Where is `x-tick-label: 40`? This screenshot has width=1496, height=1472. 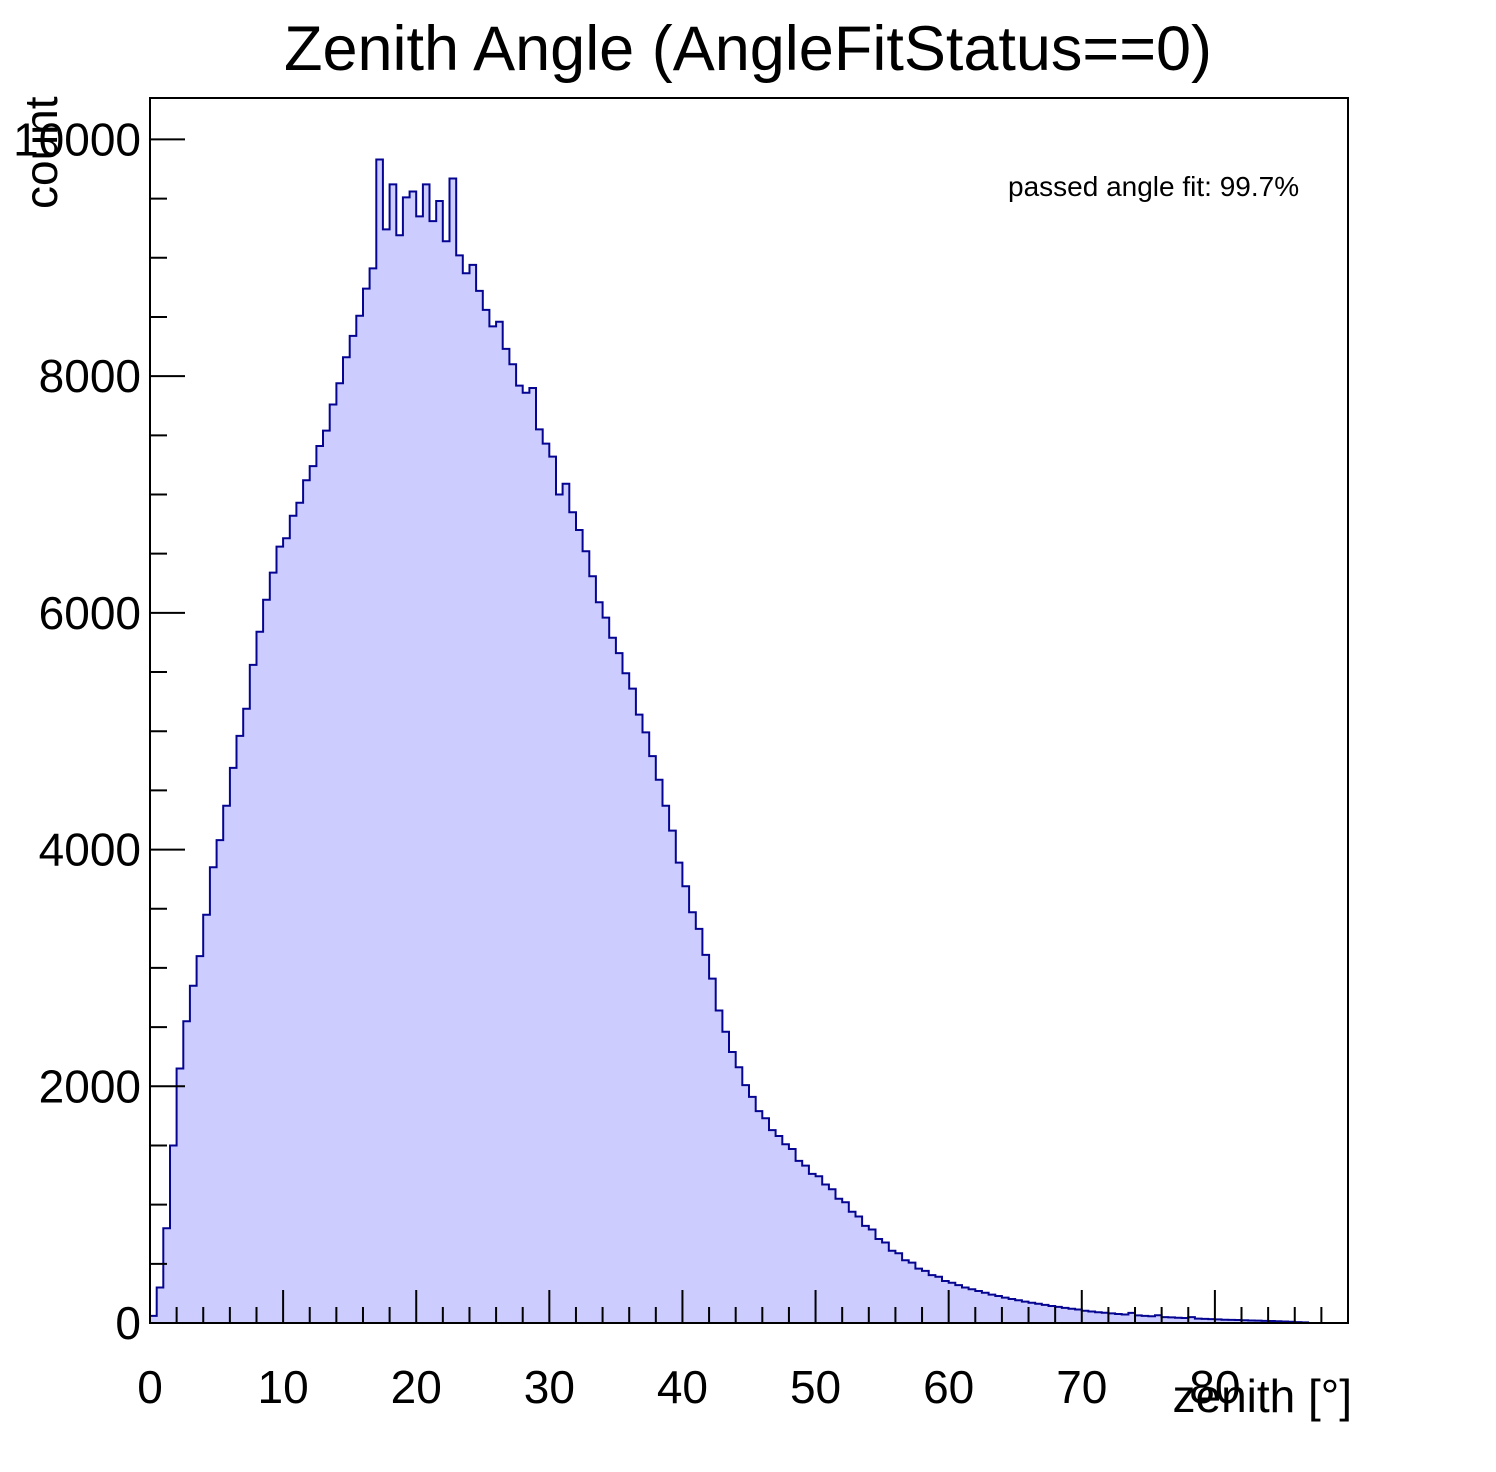 x-tick-label: 40 is located at coordinates (682, 1387).